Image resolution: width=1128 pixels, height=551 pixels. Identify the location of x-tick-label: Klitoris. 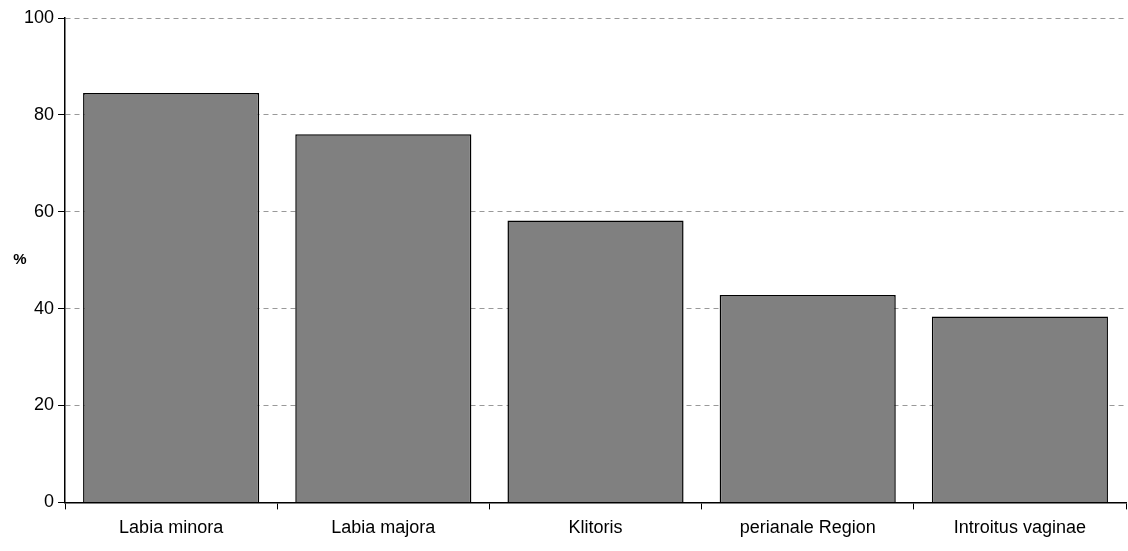
(595, 527).